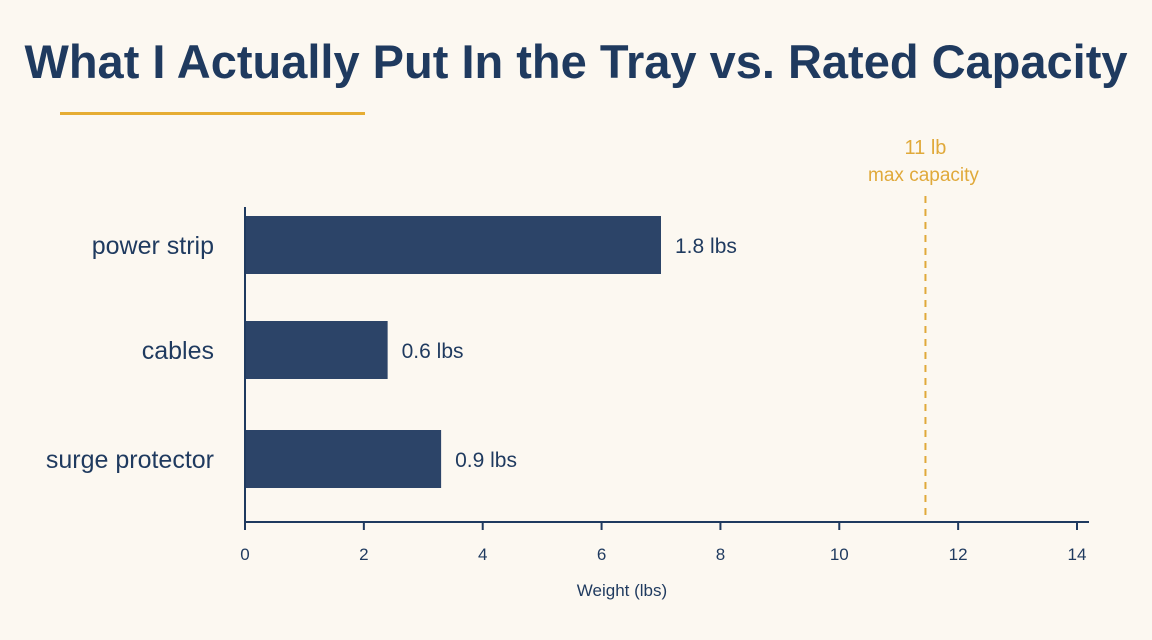 The height and width of the screenshot is (640, 1152). What do you see at coordinates (130, 460) in the screenshot?
I see `category-label: surge protector` at bounding box center [130, 460].